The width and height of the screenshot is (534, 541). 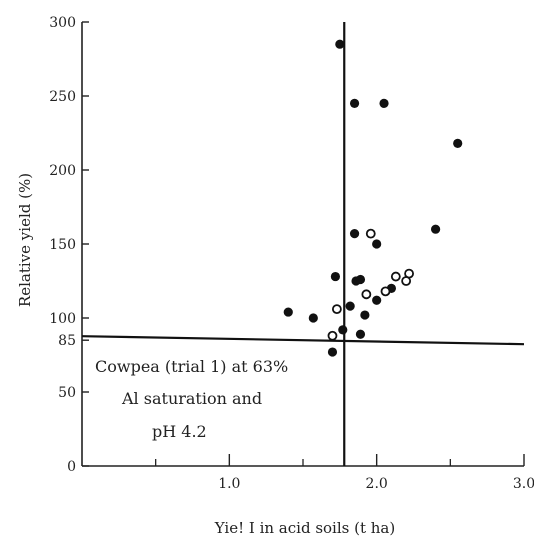 What do you see at coordinates (179, 431) in the screenshot?
I see `annotation-line-3: pH 4.2` at bounding box center [179, 431].